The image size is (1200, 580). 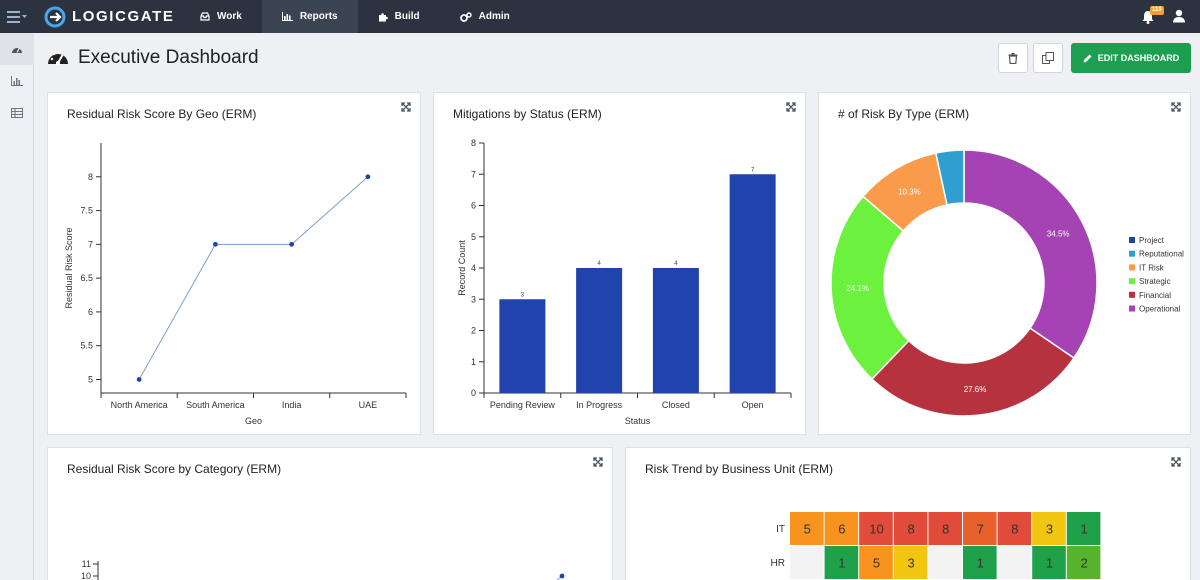 I want to click on risk-type-card-title: # of Risk By Type (ERM), so click(x=904, y=114).